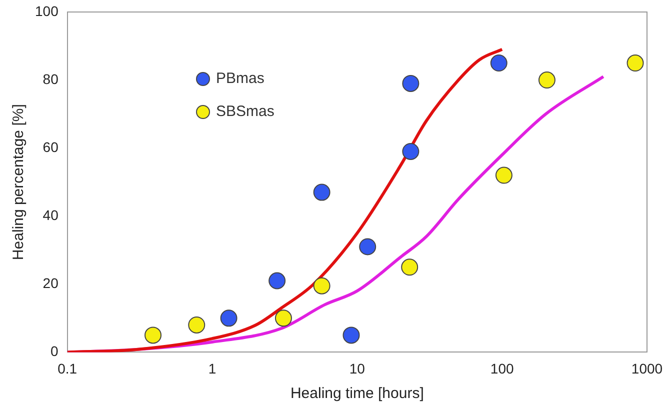  Describe the element at coordinates (647, 368) in the screenshot. I see `x-tick-label: 1000` at that location.